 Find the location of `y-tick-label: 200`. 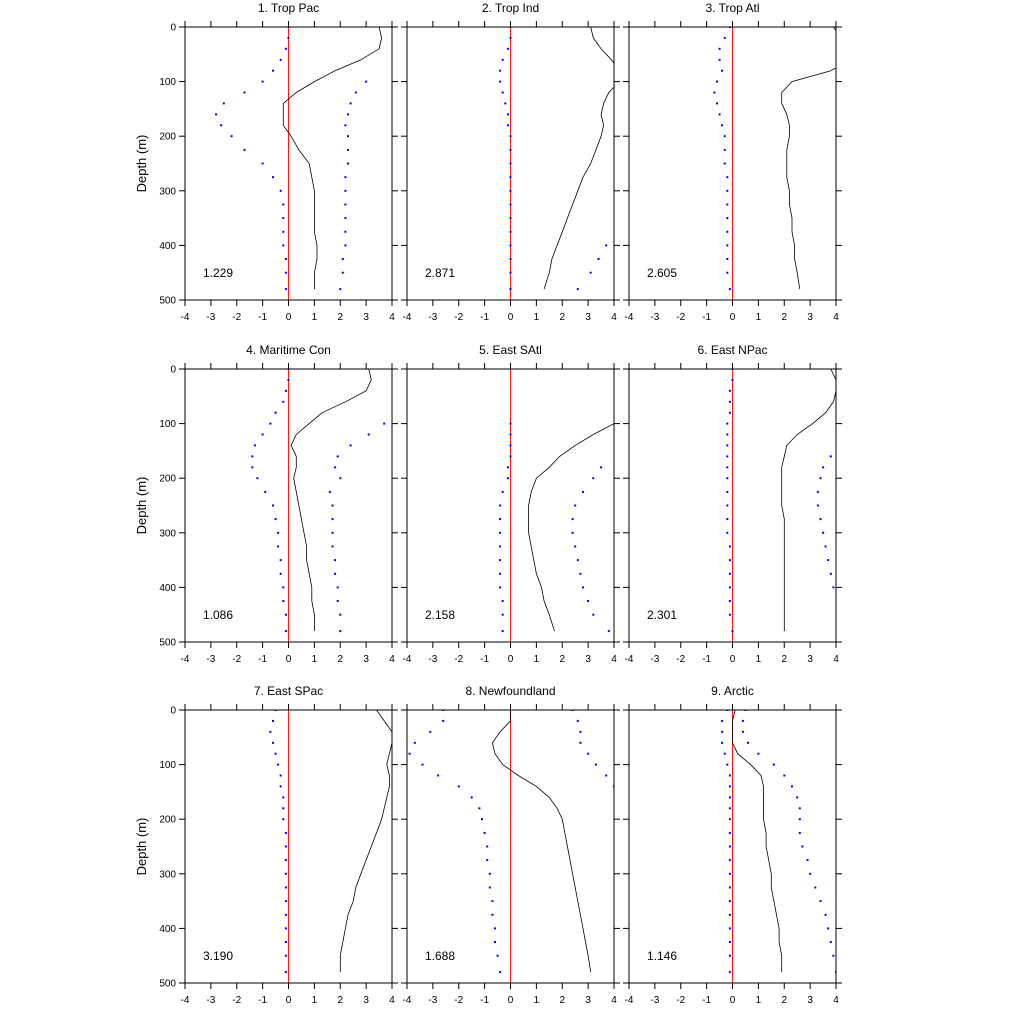

y-tick-label: 200 is located at coordinates (167, 137).